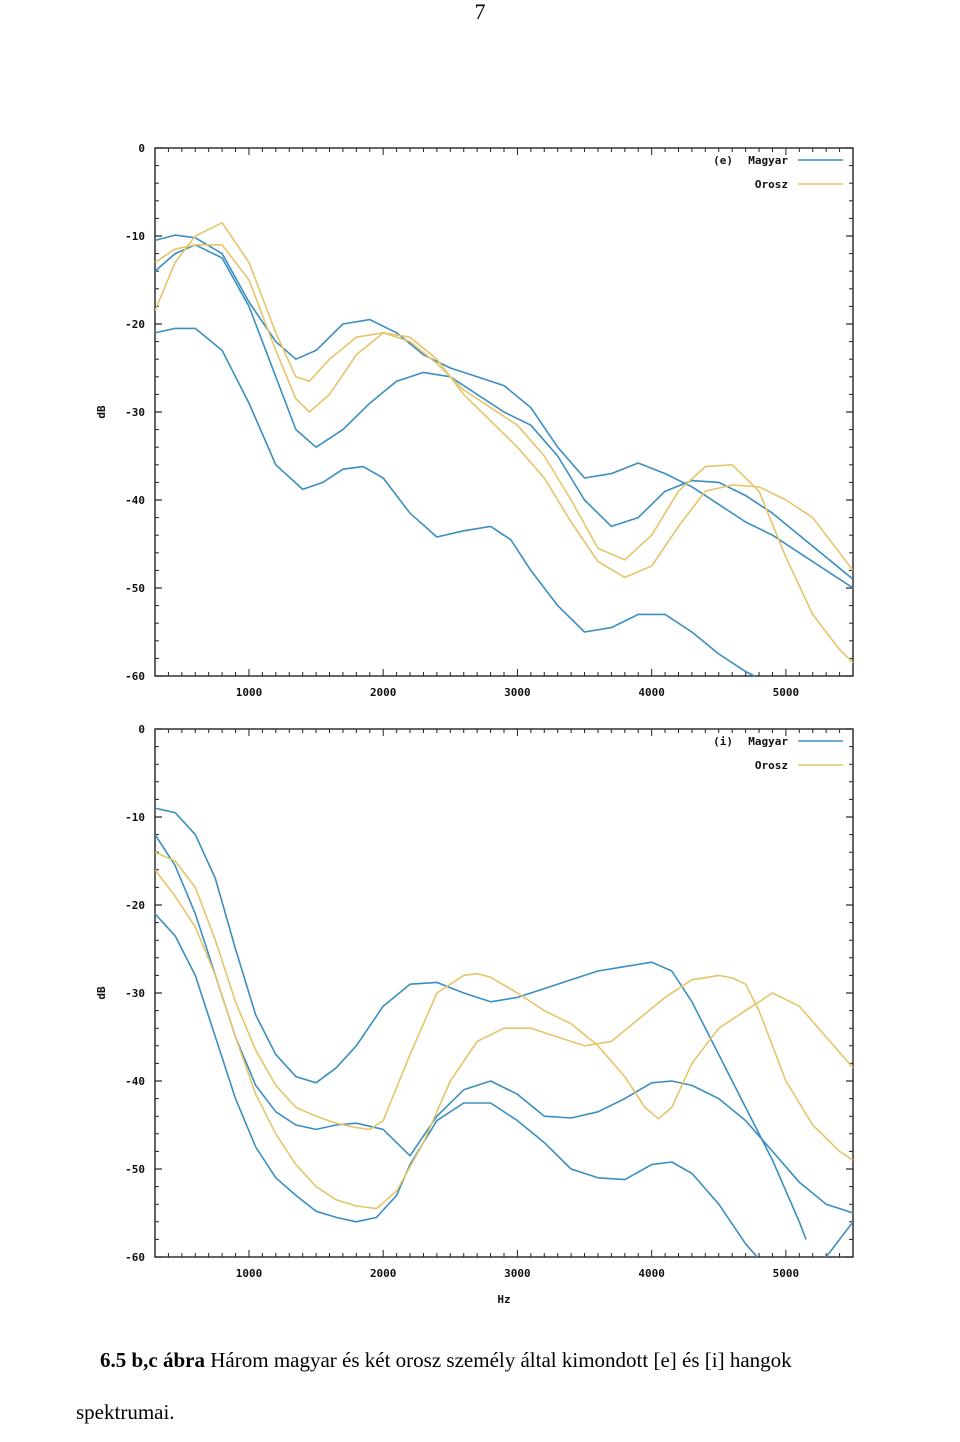 This screenshot has width=960, height=1442. What do you see at coordinates (125, 1412) in the screenshot?
I see `caption-continuation: spektrumai.` at bounding box center [125, 1412].